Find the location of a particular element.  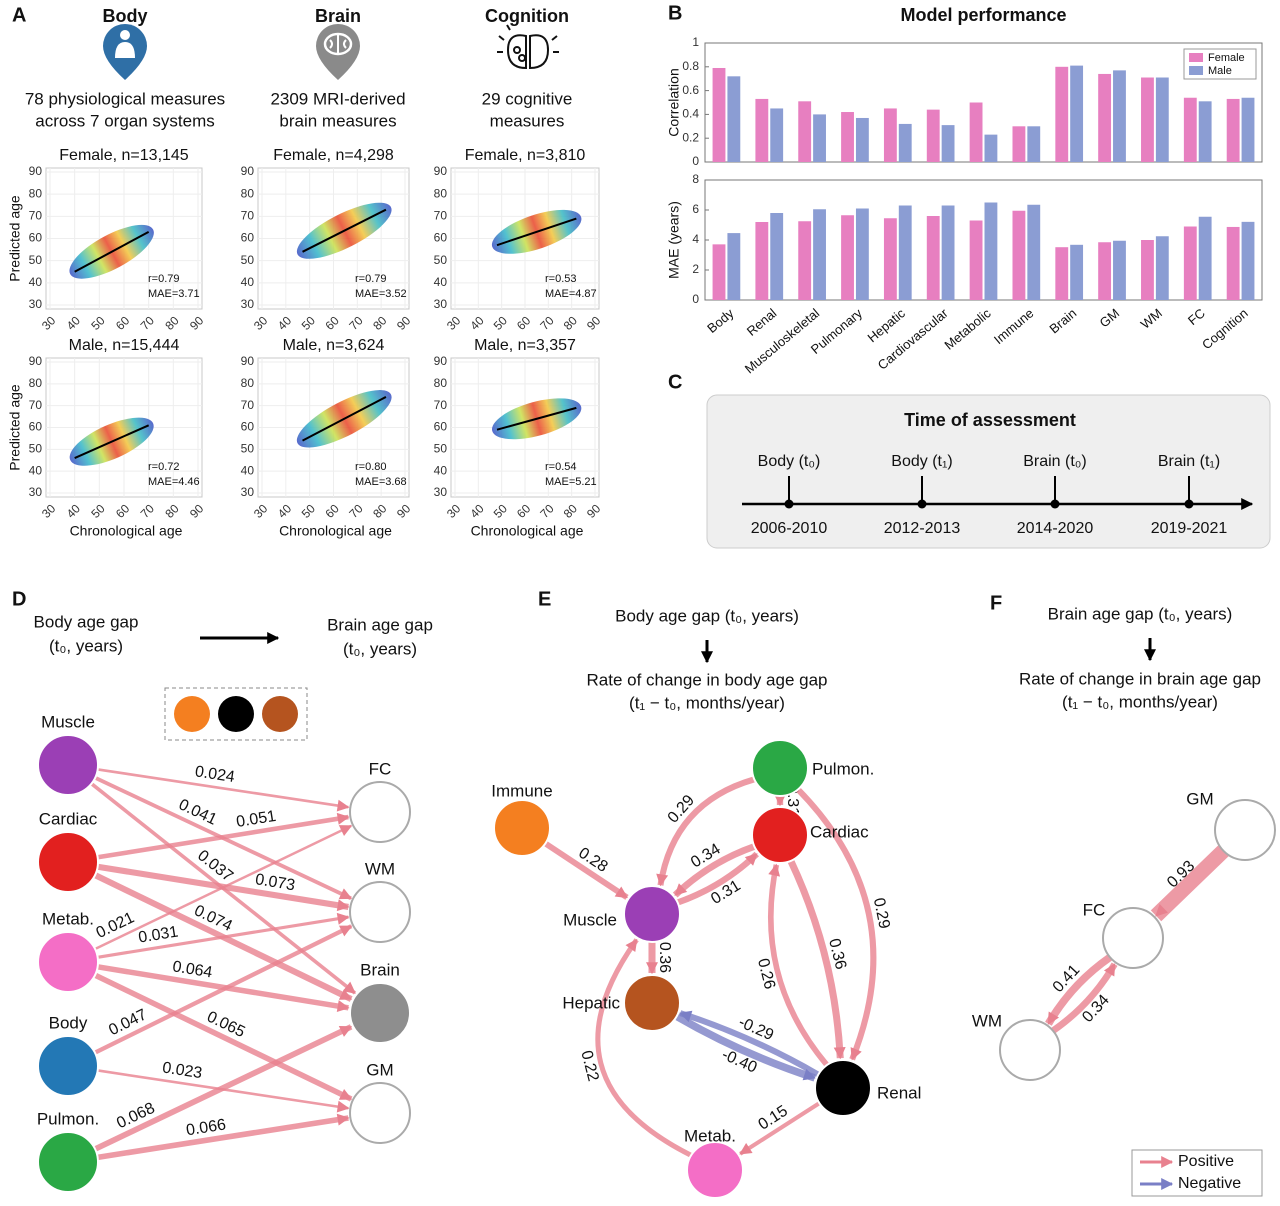

edge-label: 0.29 is located at coordinates (881, 913).